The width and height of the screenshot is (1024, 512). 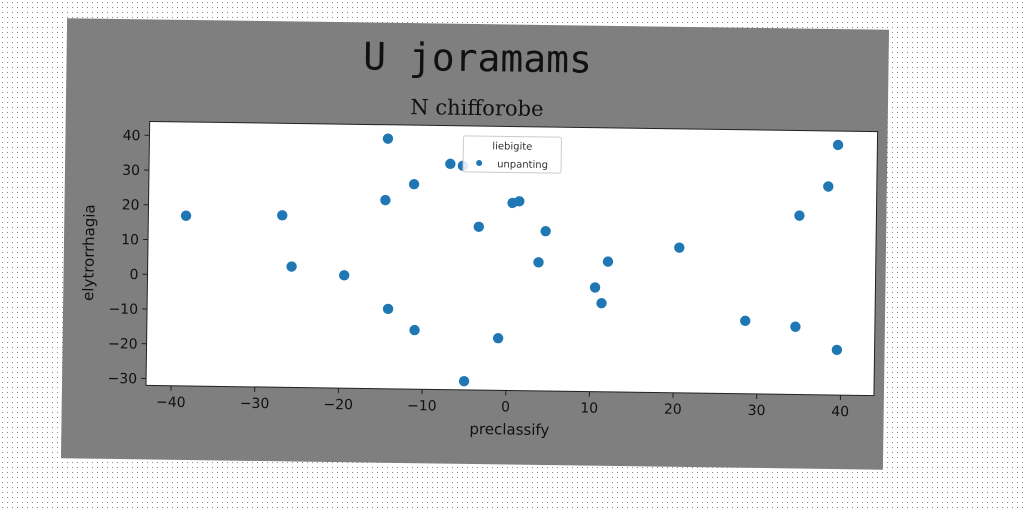 What do you see at coordinates (505, 407) in the screenshot?
I see `x-tick-label: 0` at bounding box center [505, 407].